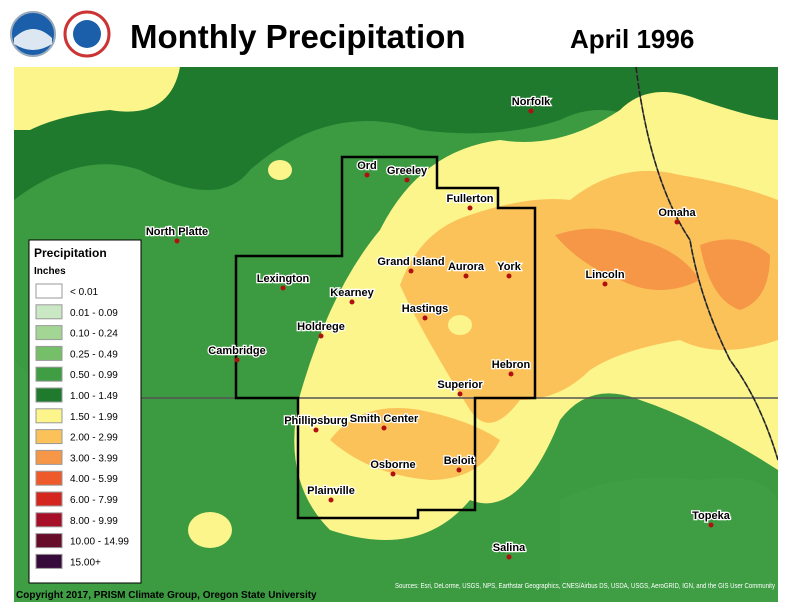 The width and height of the screenshot is (792, 612). Describe the element at coordinates (352, 293) in the screenshot. I see `city-label: Kearney` at that location.